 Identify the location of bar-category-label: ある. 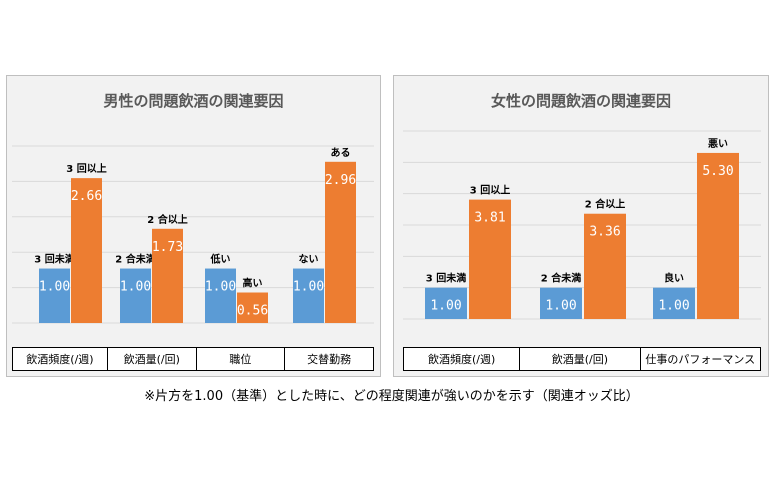
(341, 152).